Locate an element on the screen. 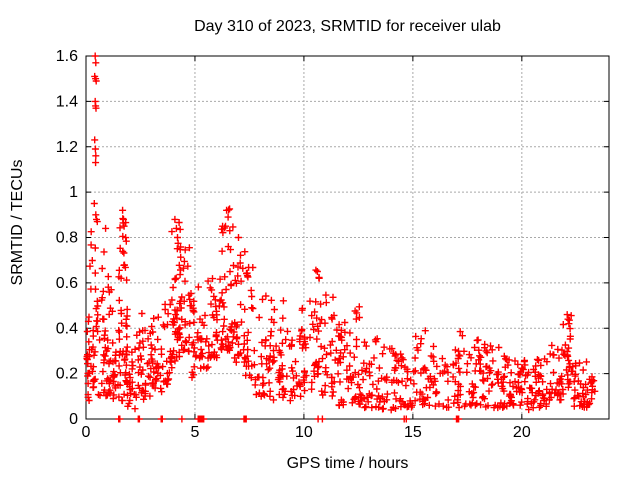  y-tick-label: 0.6 is located at coordinates (67, 283).